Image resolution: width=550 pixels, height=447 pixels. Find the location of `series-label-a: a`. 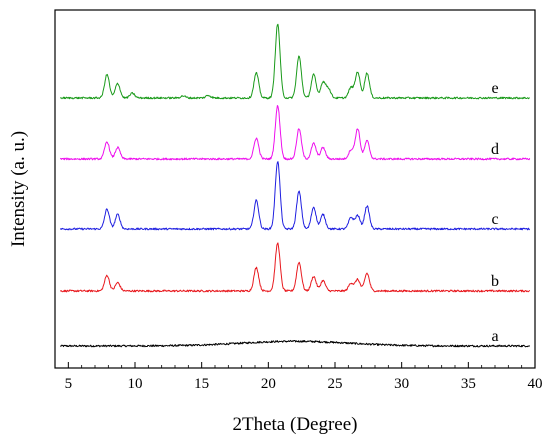

series-label-a: a is located at coordinates (494, 336).